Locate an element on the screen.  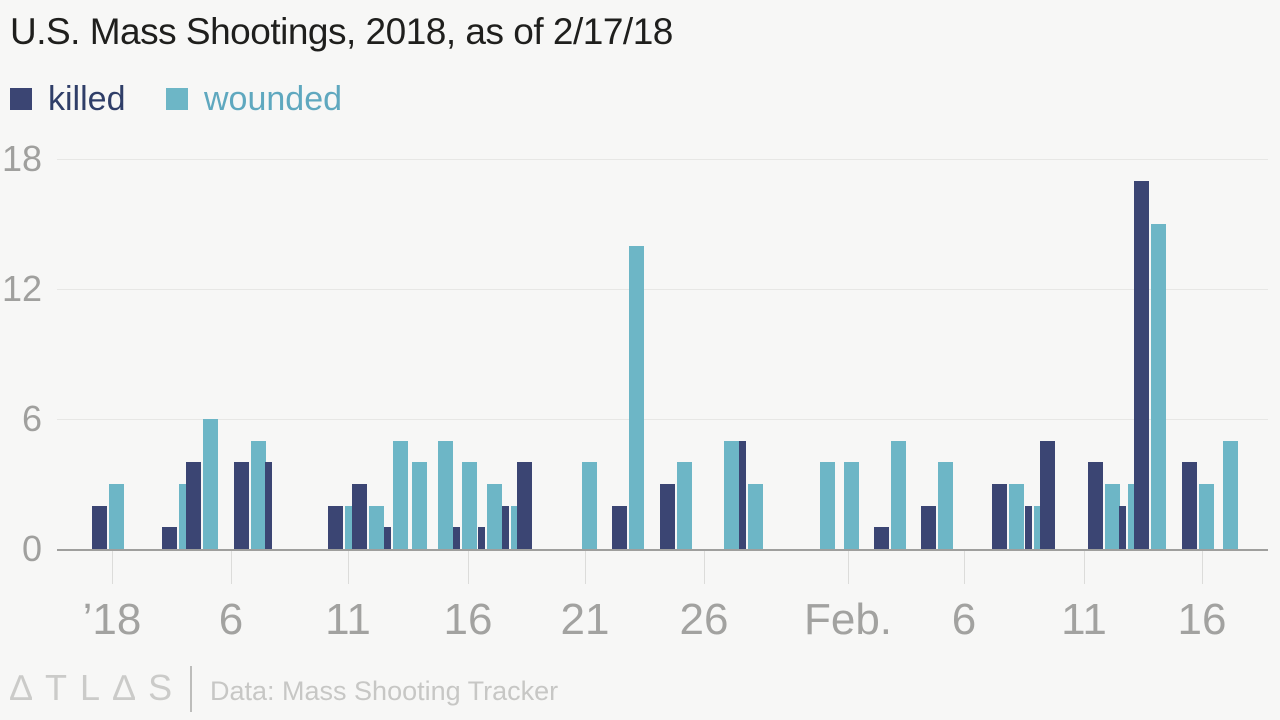
wounded-swatch-icon is located at coordinates (177, 99).